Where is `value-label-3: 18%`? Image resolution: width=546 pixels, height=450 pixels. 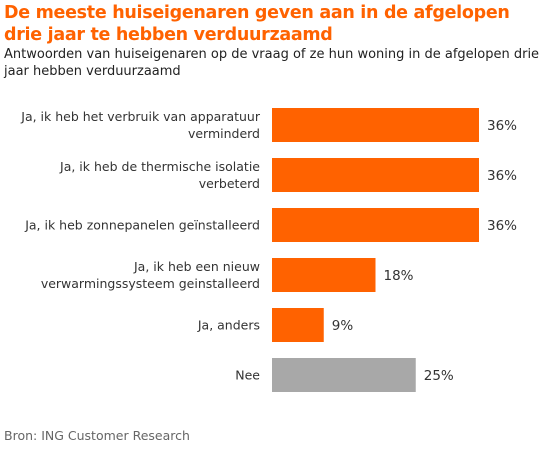
value-label-3: 18% is located at coordinates (399, 276).